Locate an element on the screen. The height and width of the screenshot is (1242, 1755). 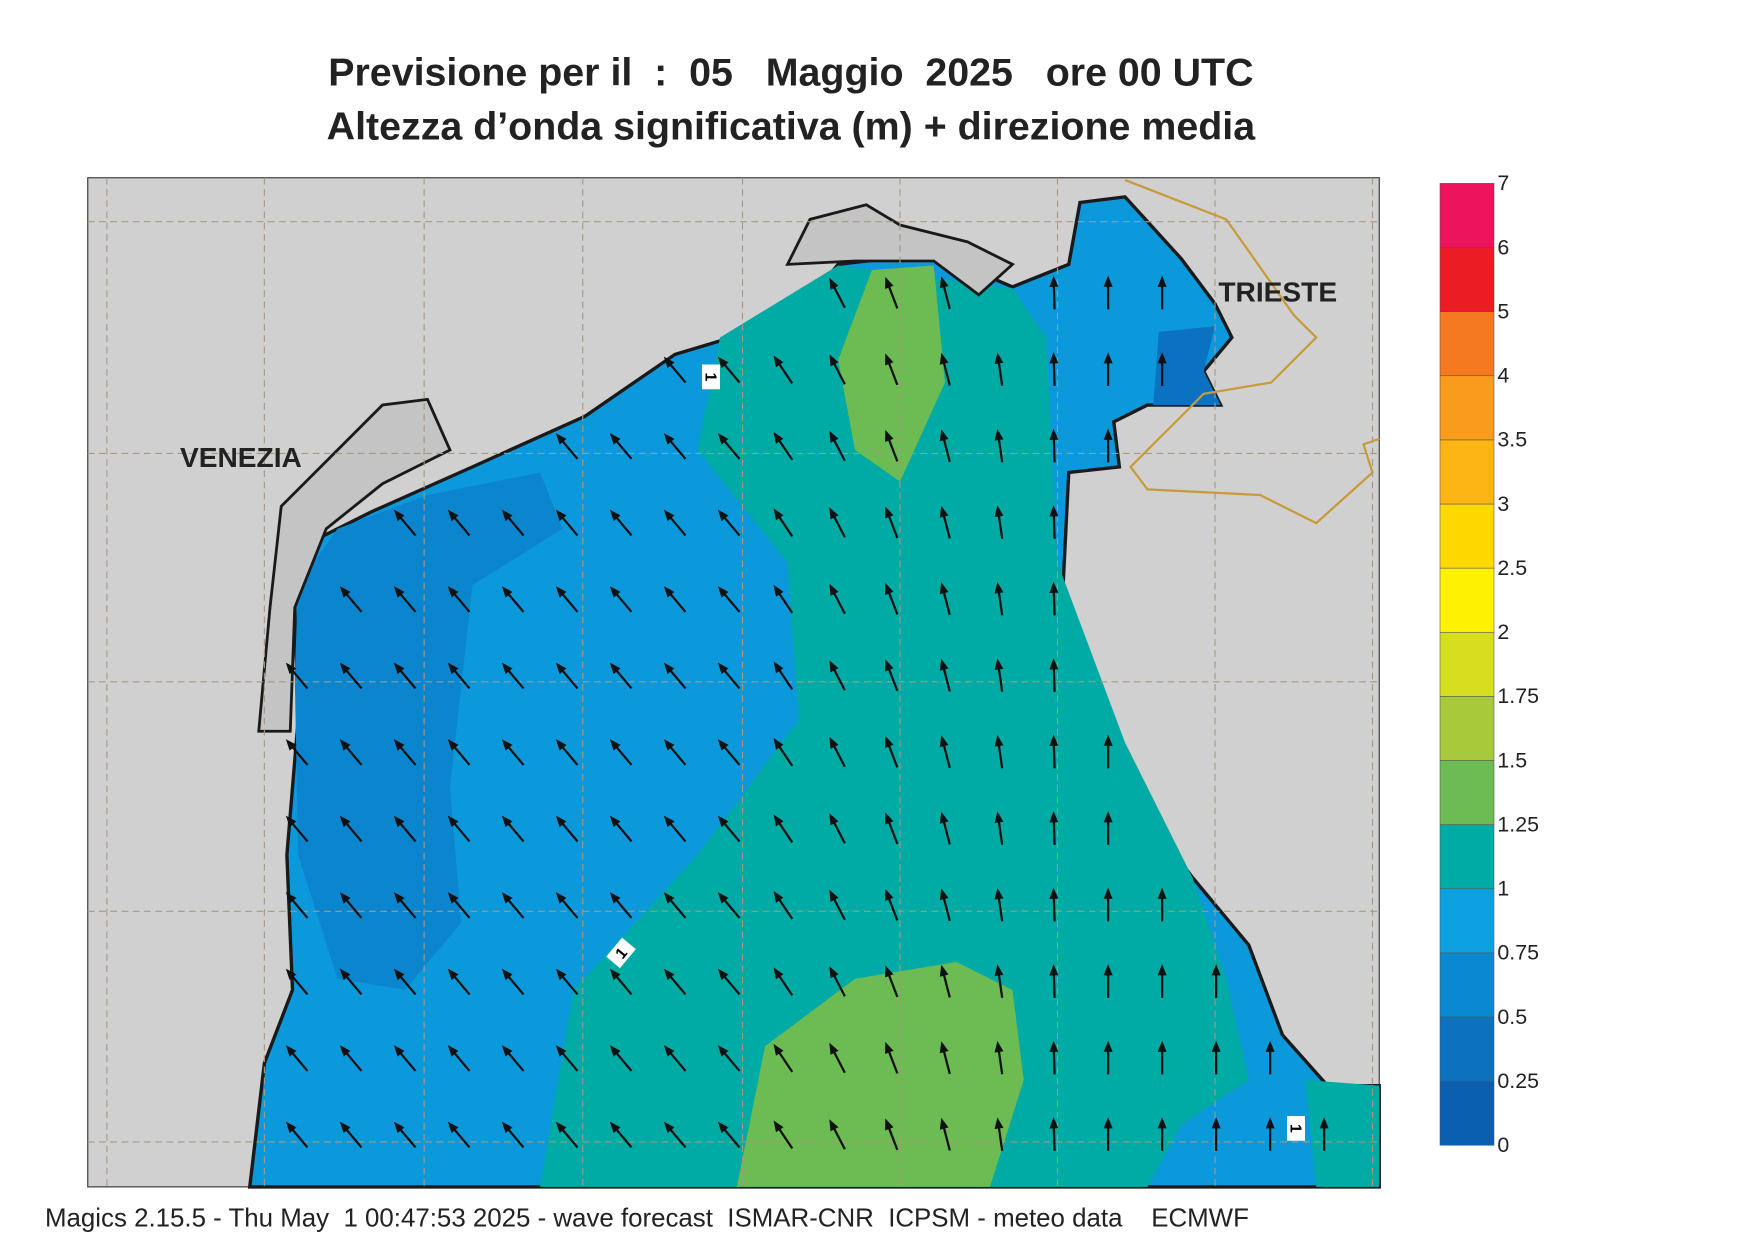
contour-label: 1 is located at coordinates (1294, 1128).